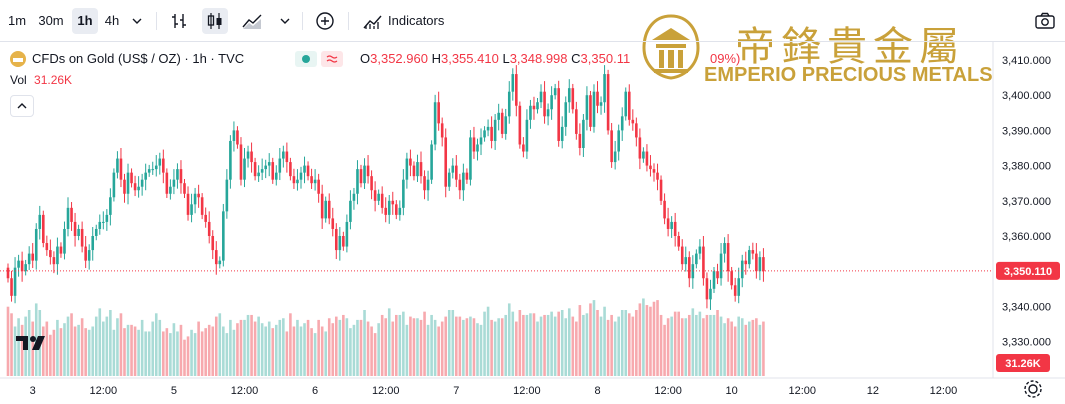 Image resolution: width=1065 pixels, height=404 pixels. Describe the element at coordinates (416, 20) in the screenshot. I see `indicators-button: Indicators` at that location.